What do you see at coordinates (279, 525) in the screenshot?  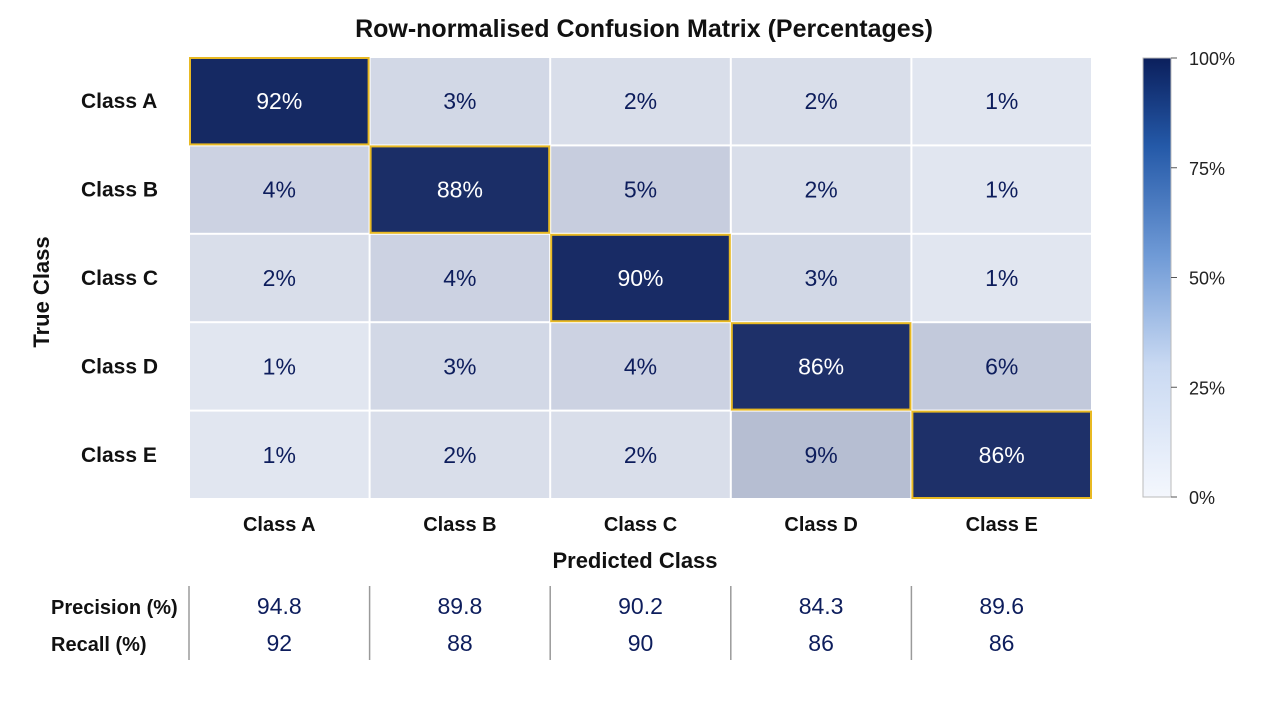 I see `x-tick-label: Class A` at bounding box center [279, 525].